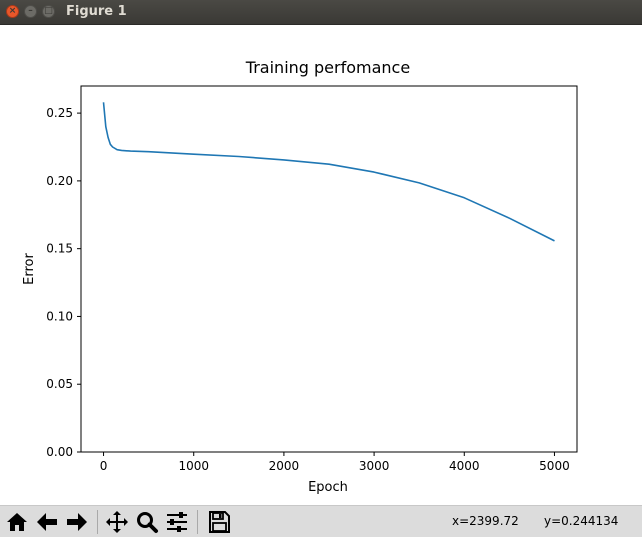  Describe the element at coordinates (29, 269) in the screenshot. I see `y-axis-label: Error` at that location.